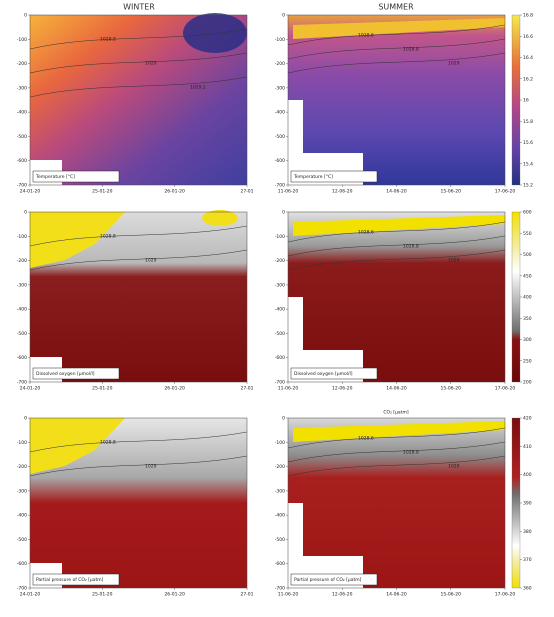 This screenshot has height=617, width=554. I want to click on x-tick-label: 12-06-20, so click(342, 192).